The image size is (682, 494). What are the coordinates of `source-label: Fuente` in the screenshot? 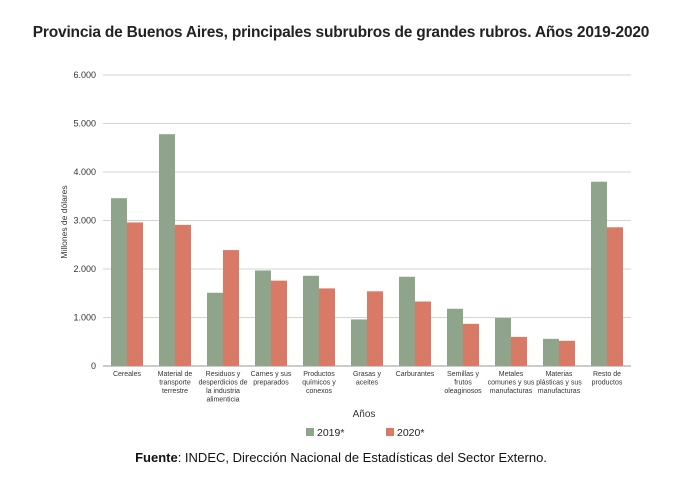 It's located at (156, 457).